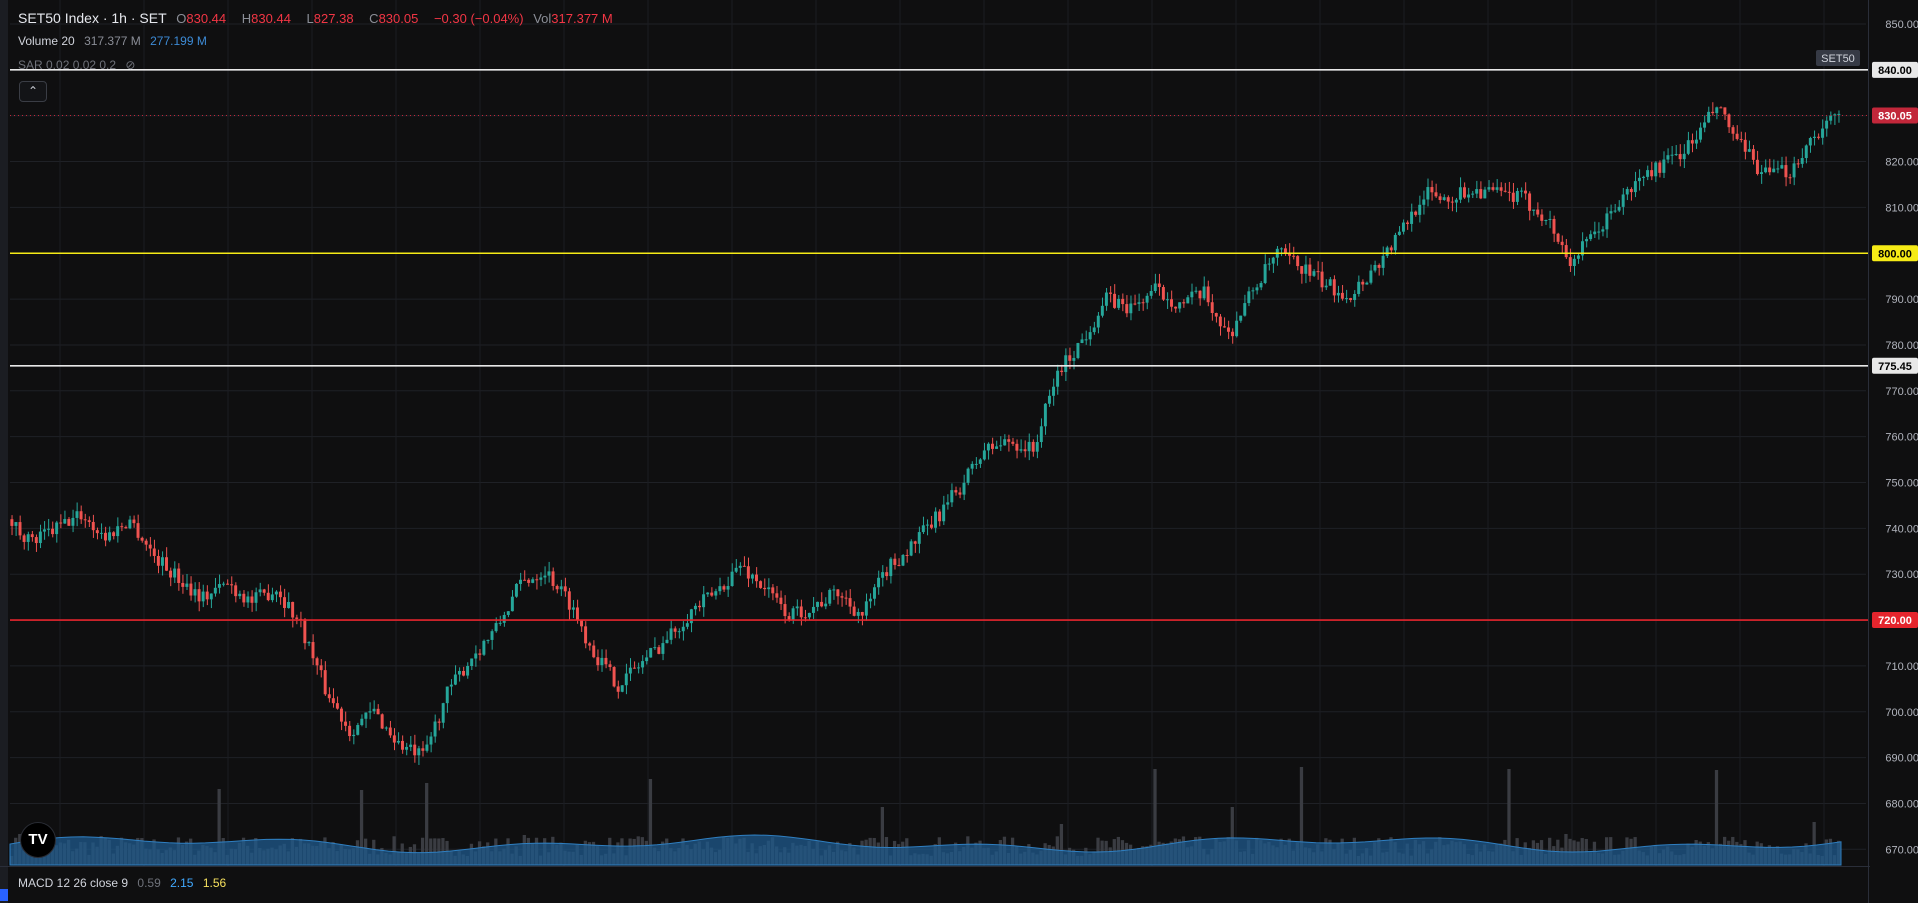 This screenshot has width=1918, height=903. Describe the element at coordinates (1901, 300) in the screenshot. I see `y-tick-label: 790.00` at that location.